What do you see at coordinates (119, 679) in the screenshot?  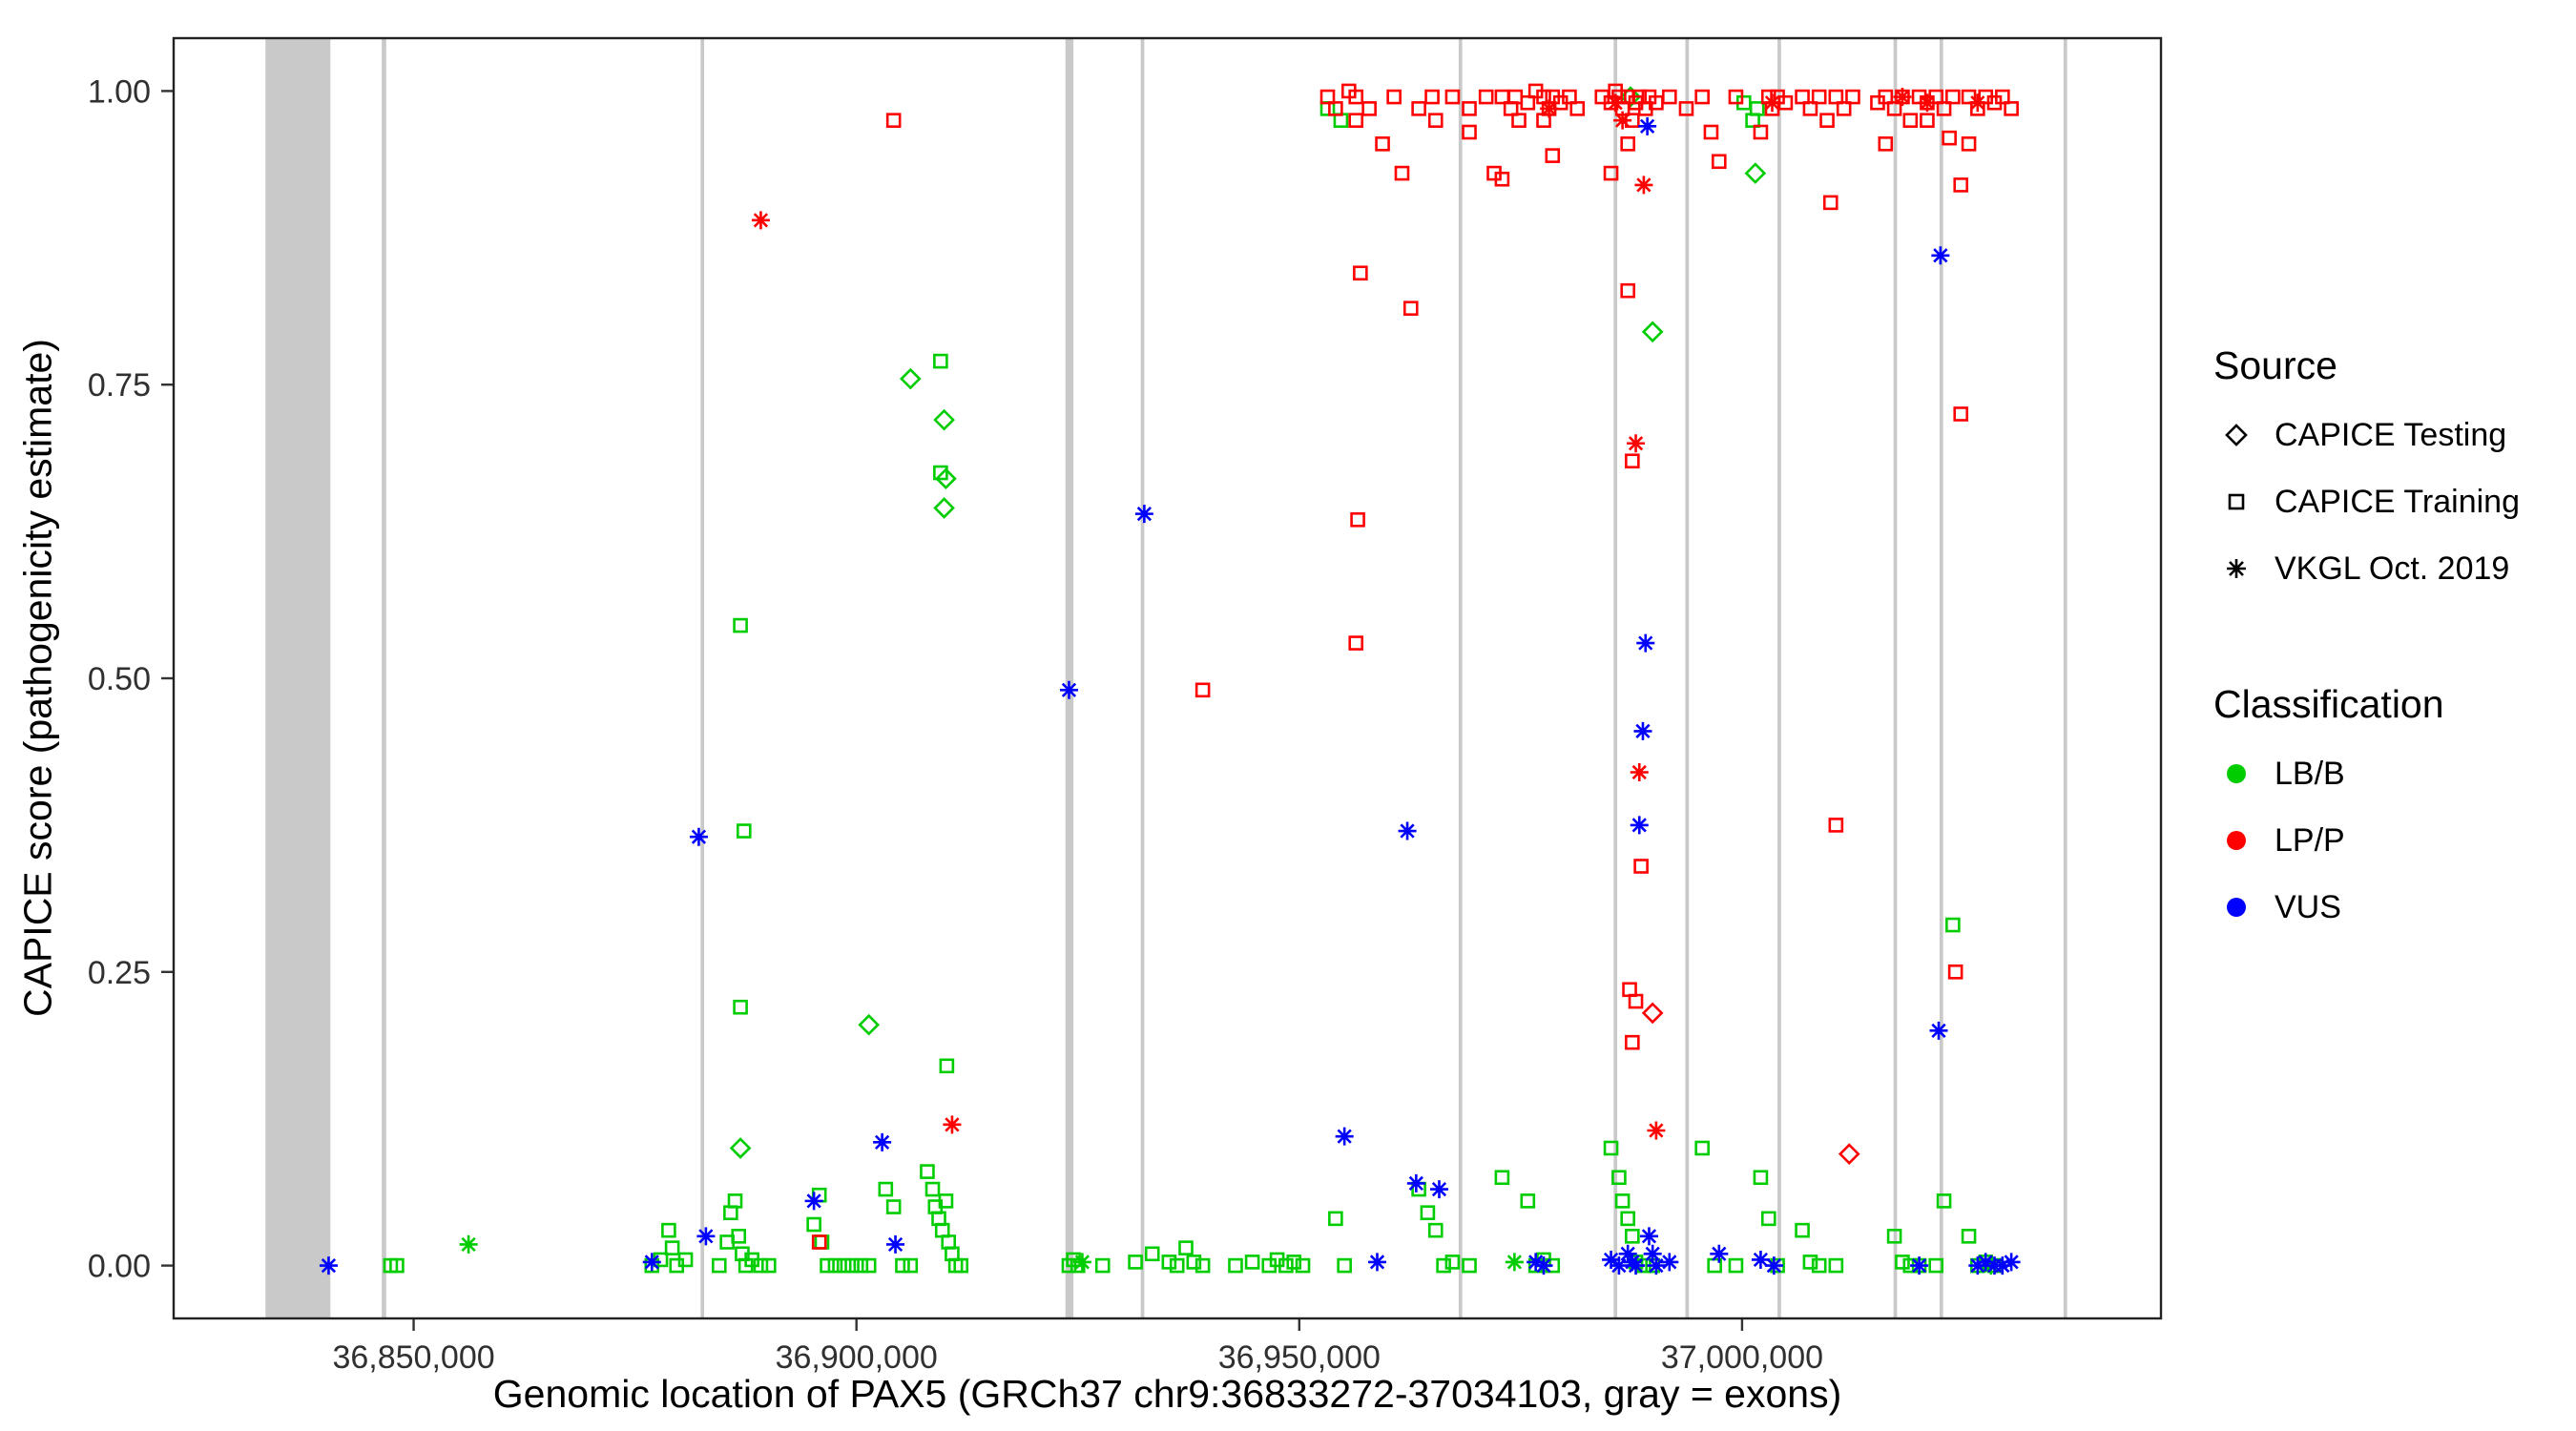 I see `y-axis-tick-label: 0.50` at bounding box center [119, 679].